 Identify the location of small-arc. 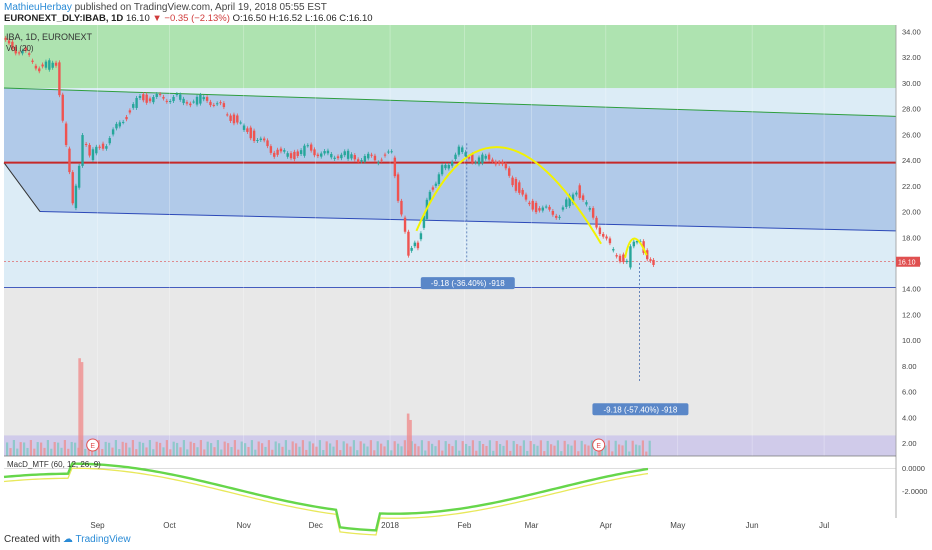
(636, 248).